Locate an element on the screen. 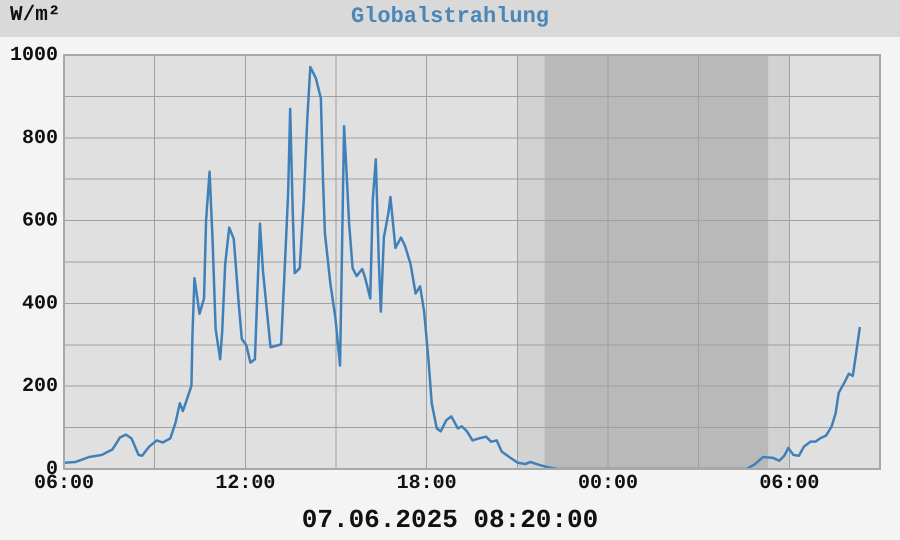  y-tick-label: 200 is located at coordinates (40, 386).